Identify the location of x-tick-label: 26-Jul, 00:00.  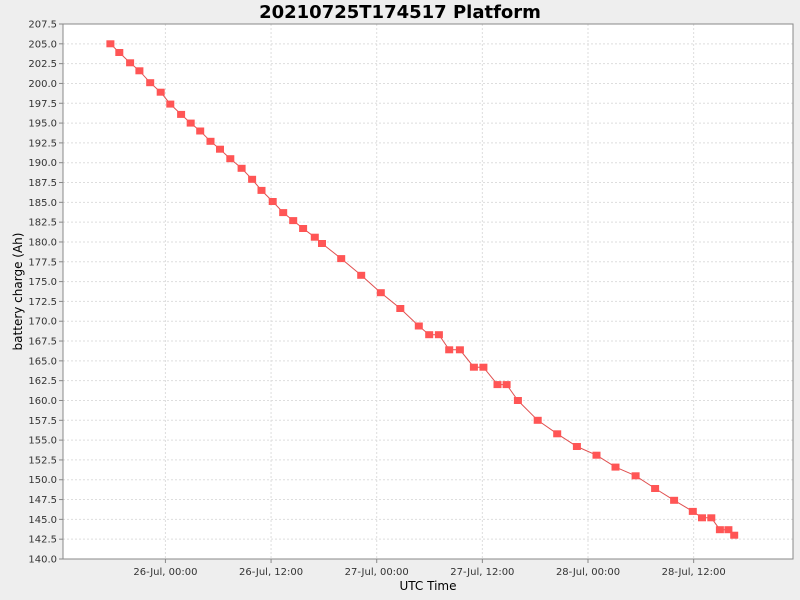
(165, 572).